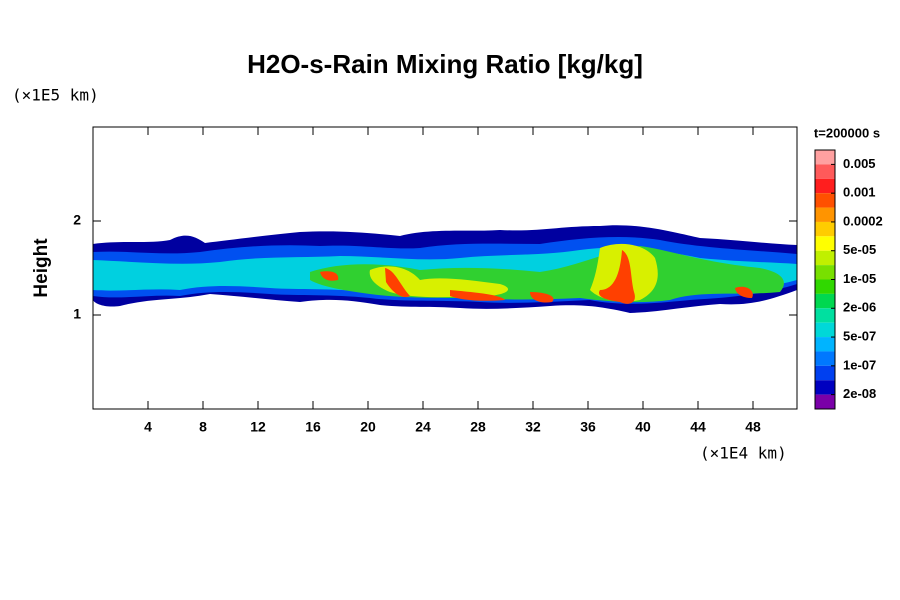 Image resolution: width=900 pixels, height=600 pixels. I want to click on colorbar-label: 1e-07, so click(859, 364).